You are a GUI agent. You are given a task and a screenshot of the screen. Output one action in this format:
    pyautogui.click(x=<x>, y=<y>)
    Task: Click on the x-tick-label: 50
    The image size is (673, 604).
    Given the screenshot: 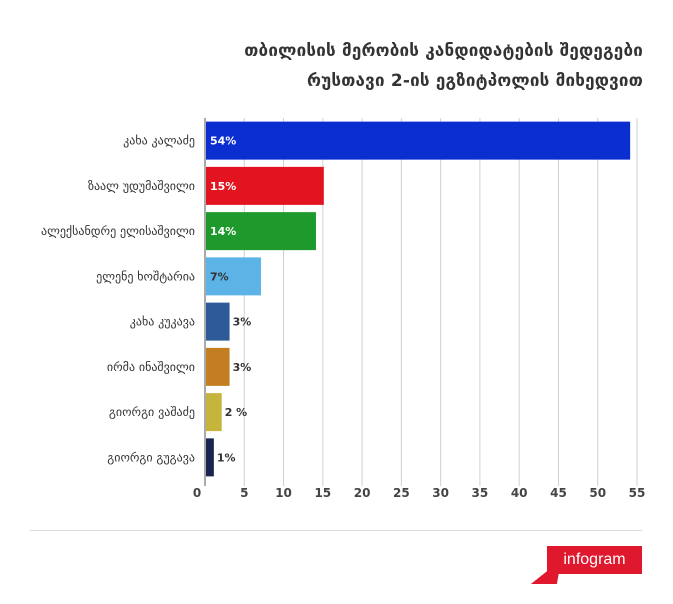 What is the action you would take?
    pyautogui.click(x=597, y=493)
    